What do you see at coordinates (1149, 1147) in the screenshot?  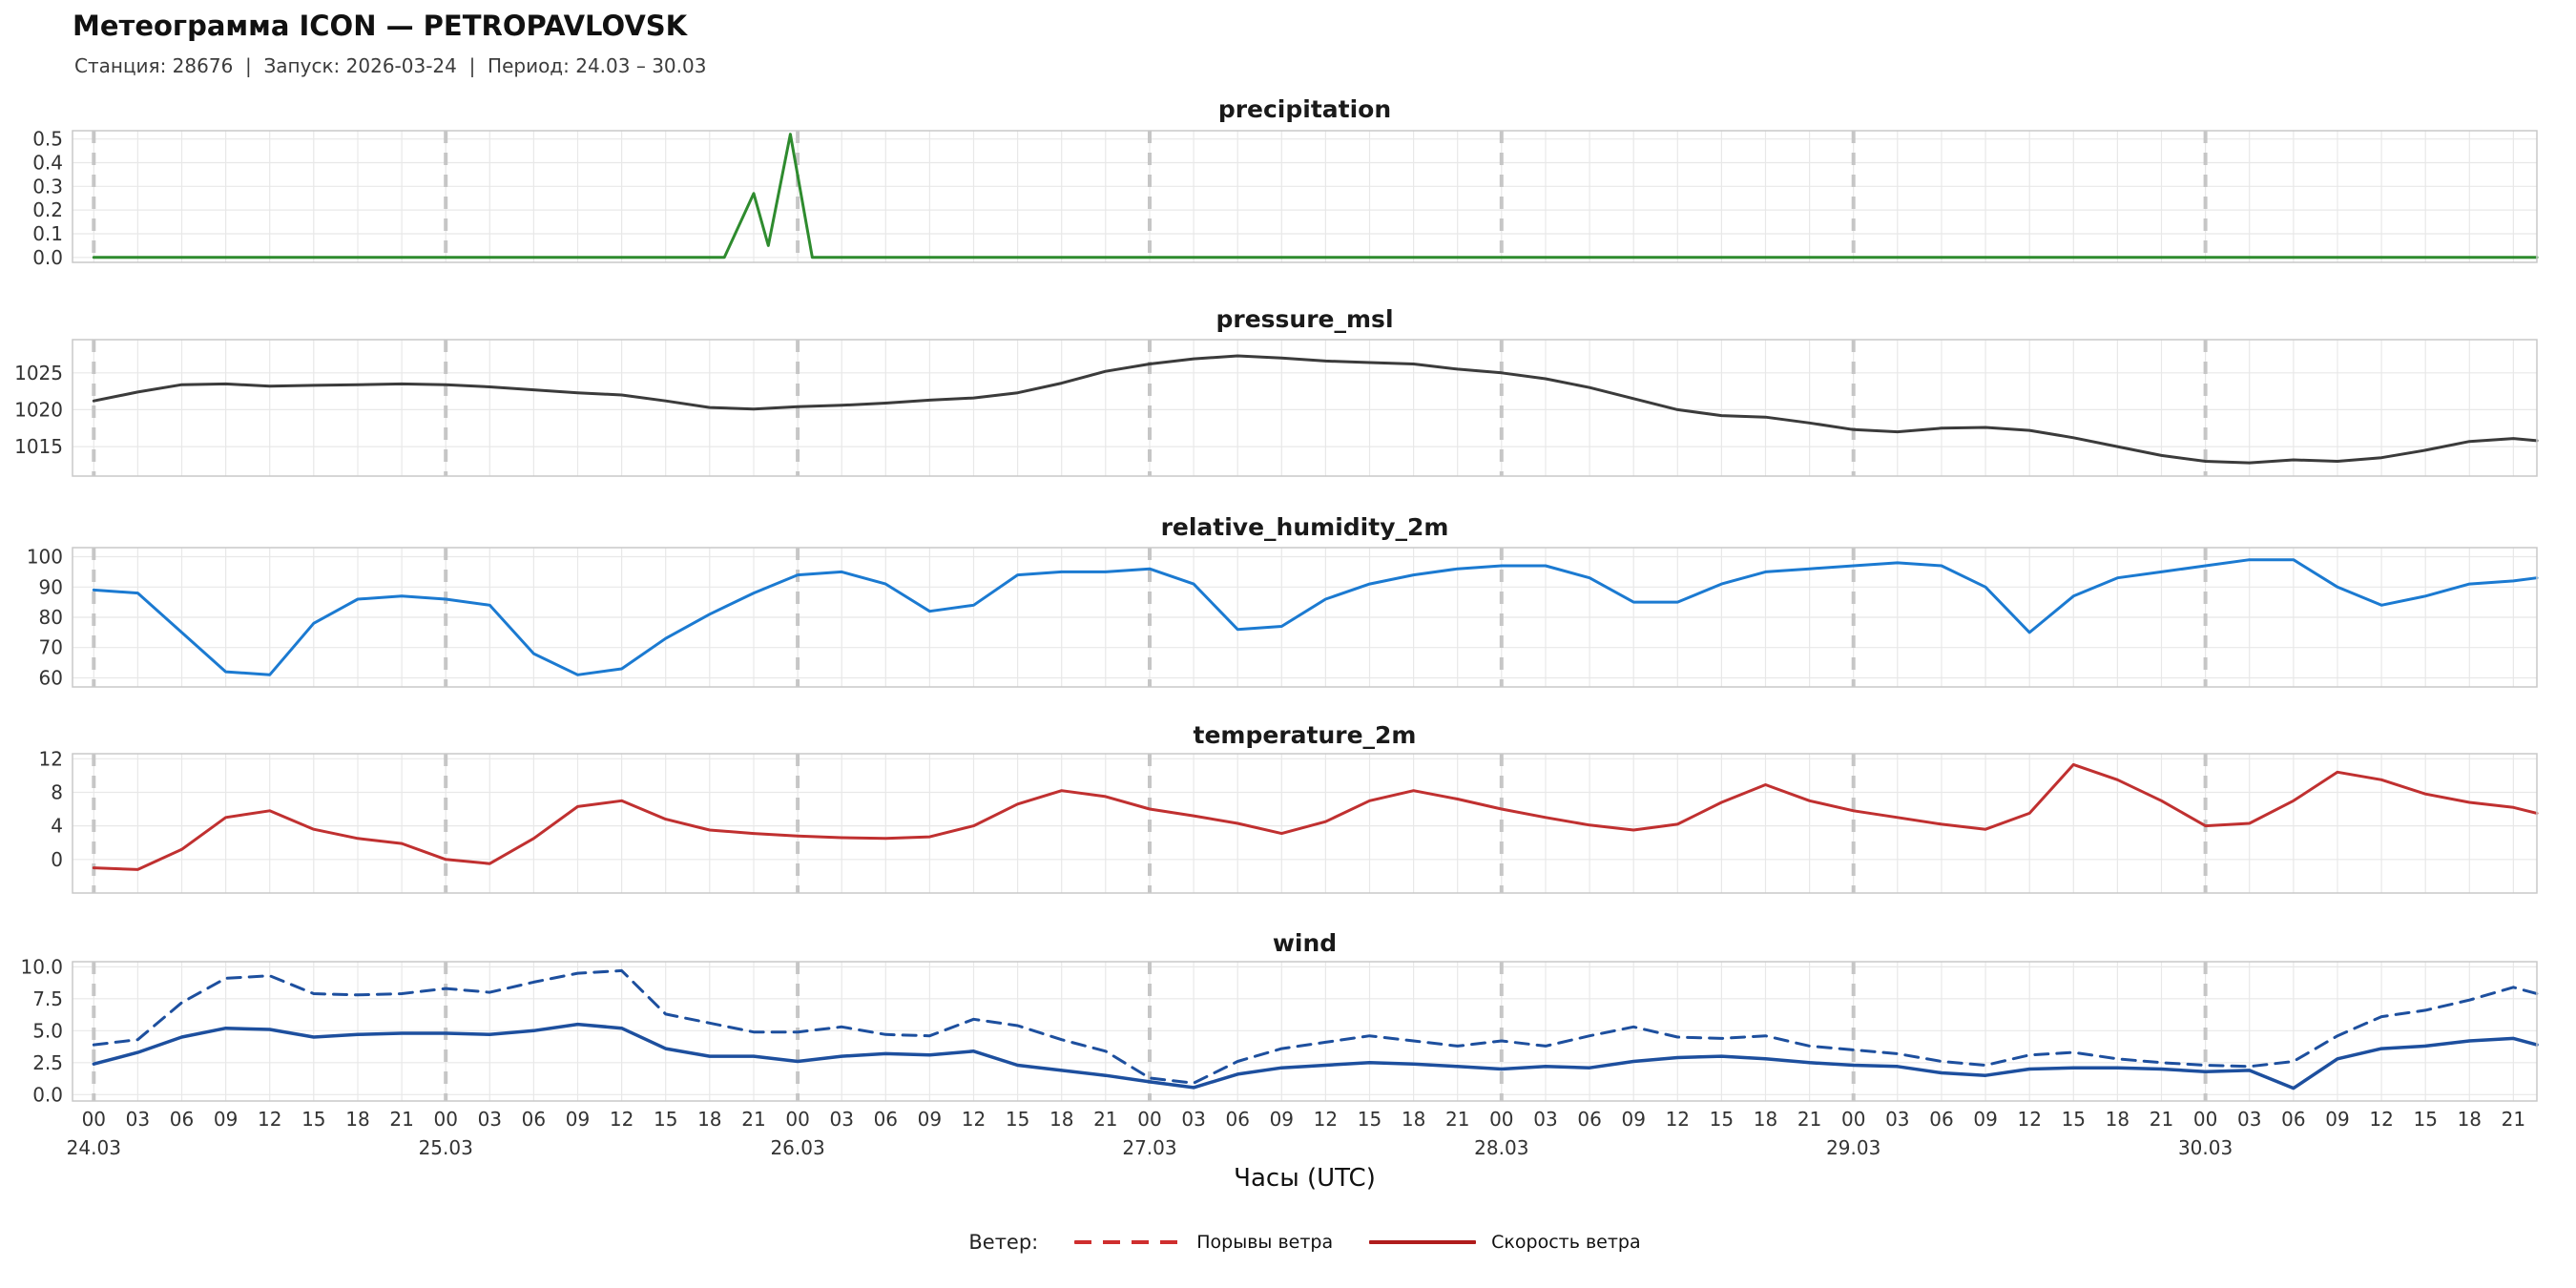 I see `svg-text: 27.03` at bounding box center [1149, 1147].